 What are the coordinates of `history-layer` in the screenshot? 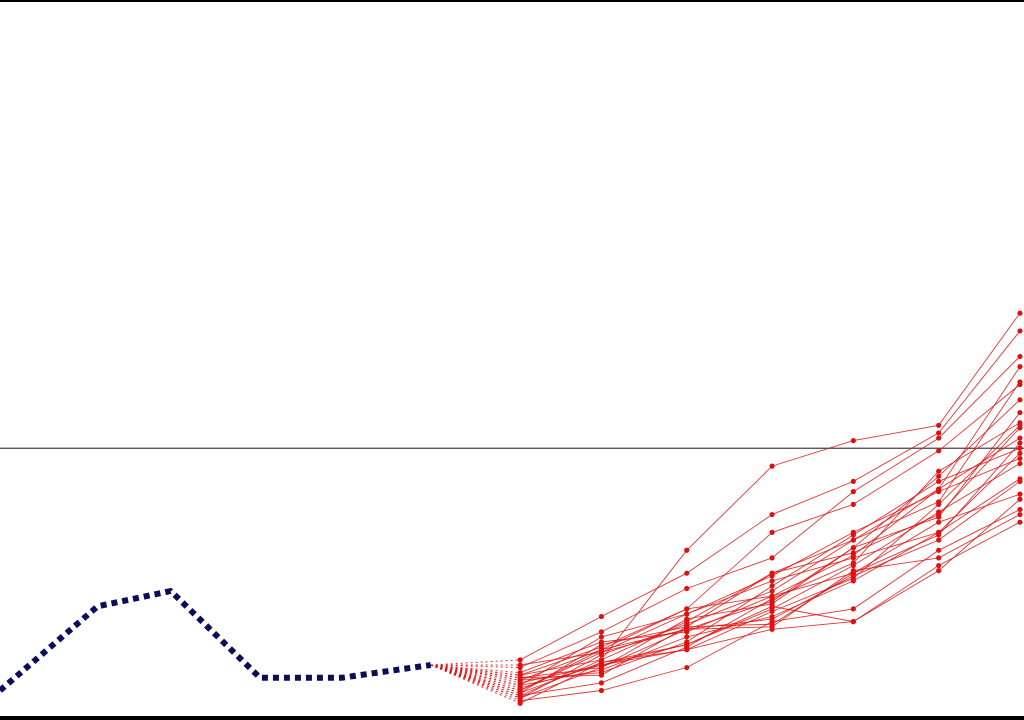 It's located at (216, 640).